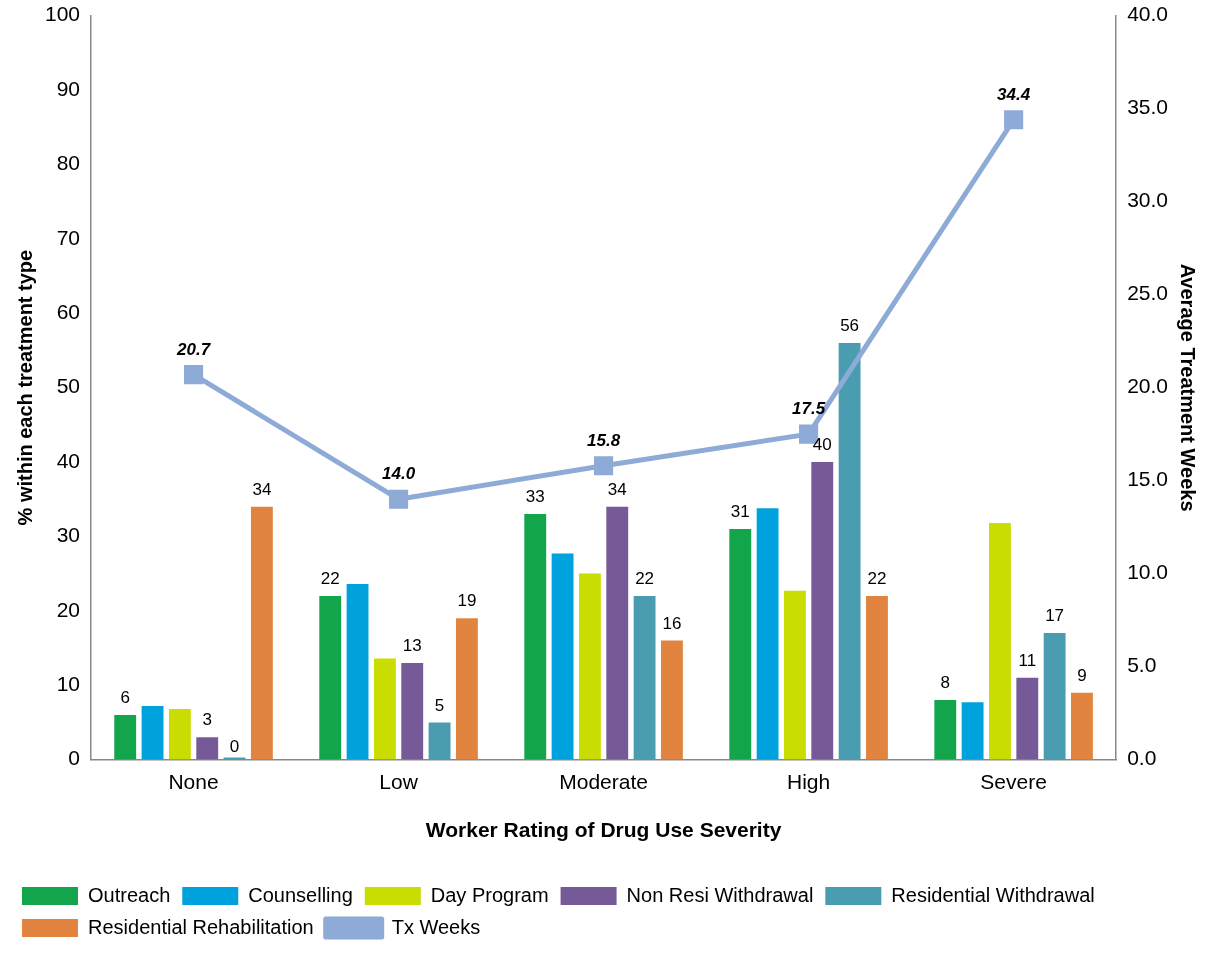  I want to click on data-label: 33, so click(535, 497).